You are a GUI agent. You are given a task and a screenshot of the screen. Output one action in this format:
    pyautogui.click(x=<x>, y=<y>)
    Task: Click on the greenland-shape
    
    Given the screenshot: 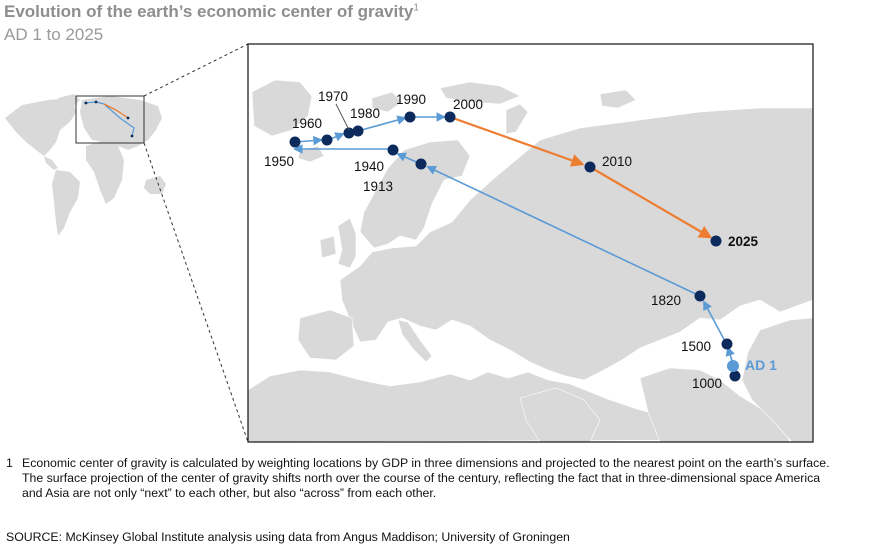 What is the action you would take?
    pyautogui.click(x=69, y=101)
    